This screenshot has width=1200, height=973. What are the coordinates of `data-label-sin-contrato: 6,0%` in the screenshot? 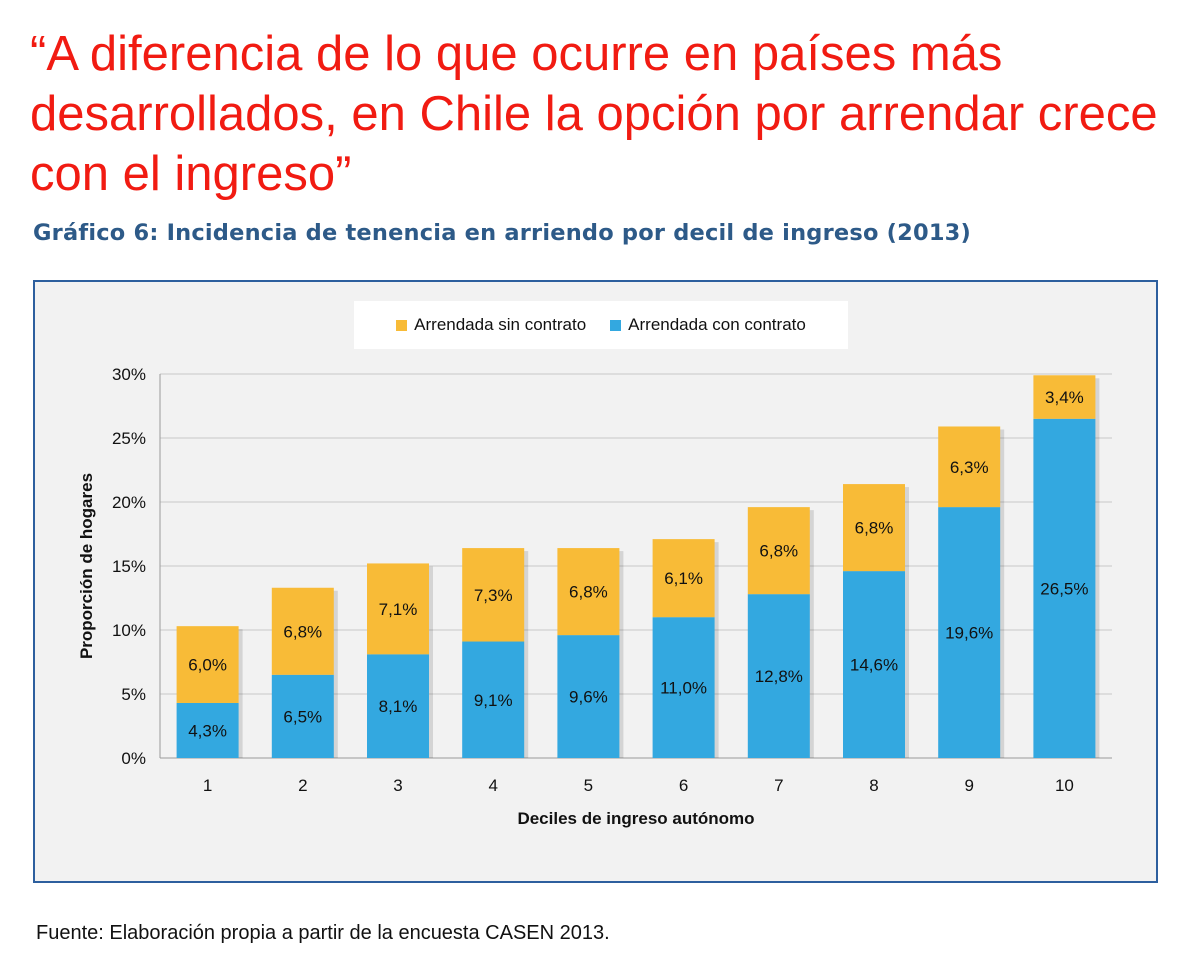 It's located at (207, 665).